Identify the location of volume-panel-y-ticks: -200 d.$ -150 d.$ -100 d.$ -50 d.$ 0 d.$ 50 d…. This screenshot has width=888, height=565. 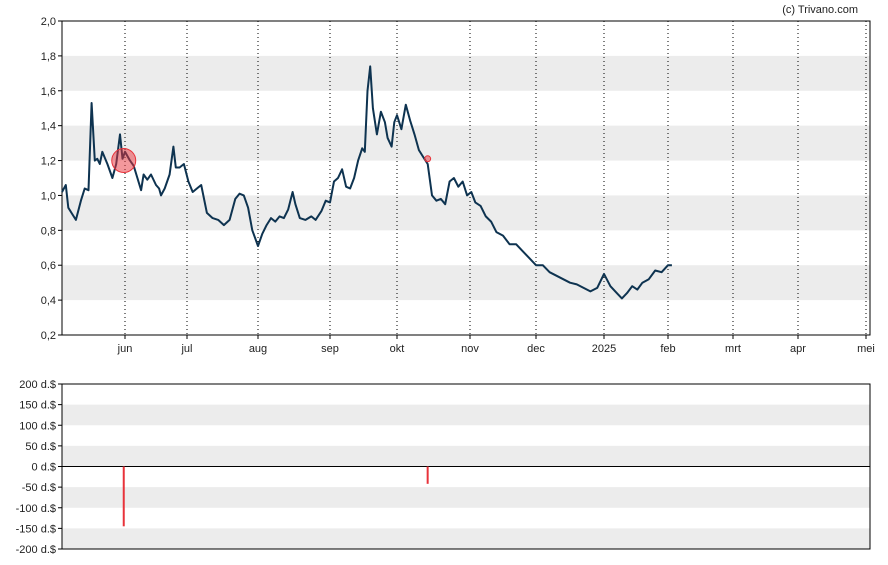
(39, 467).